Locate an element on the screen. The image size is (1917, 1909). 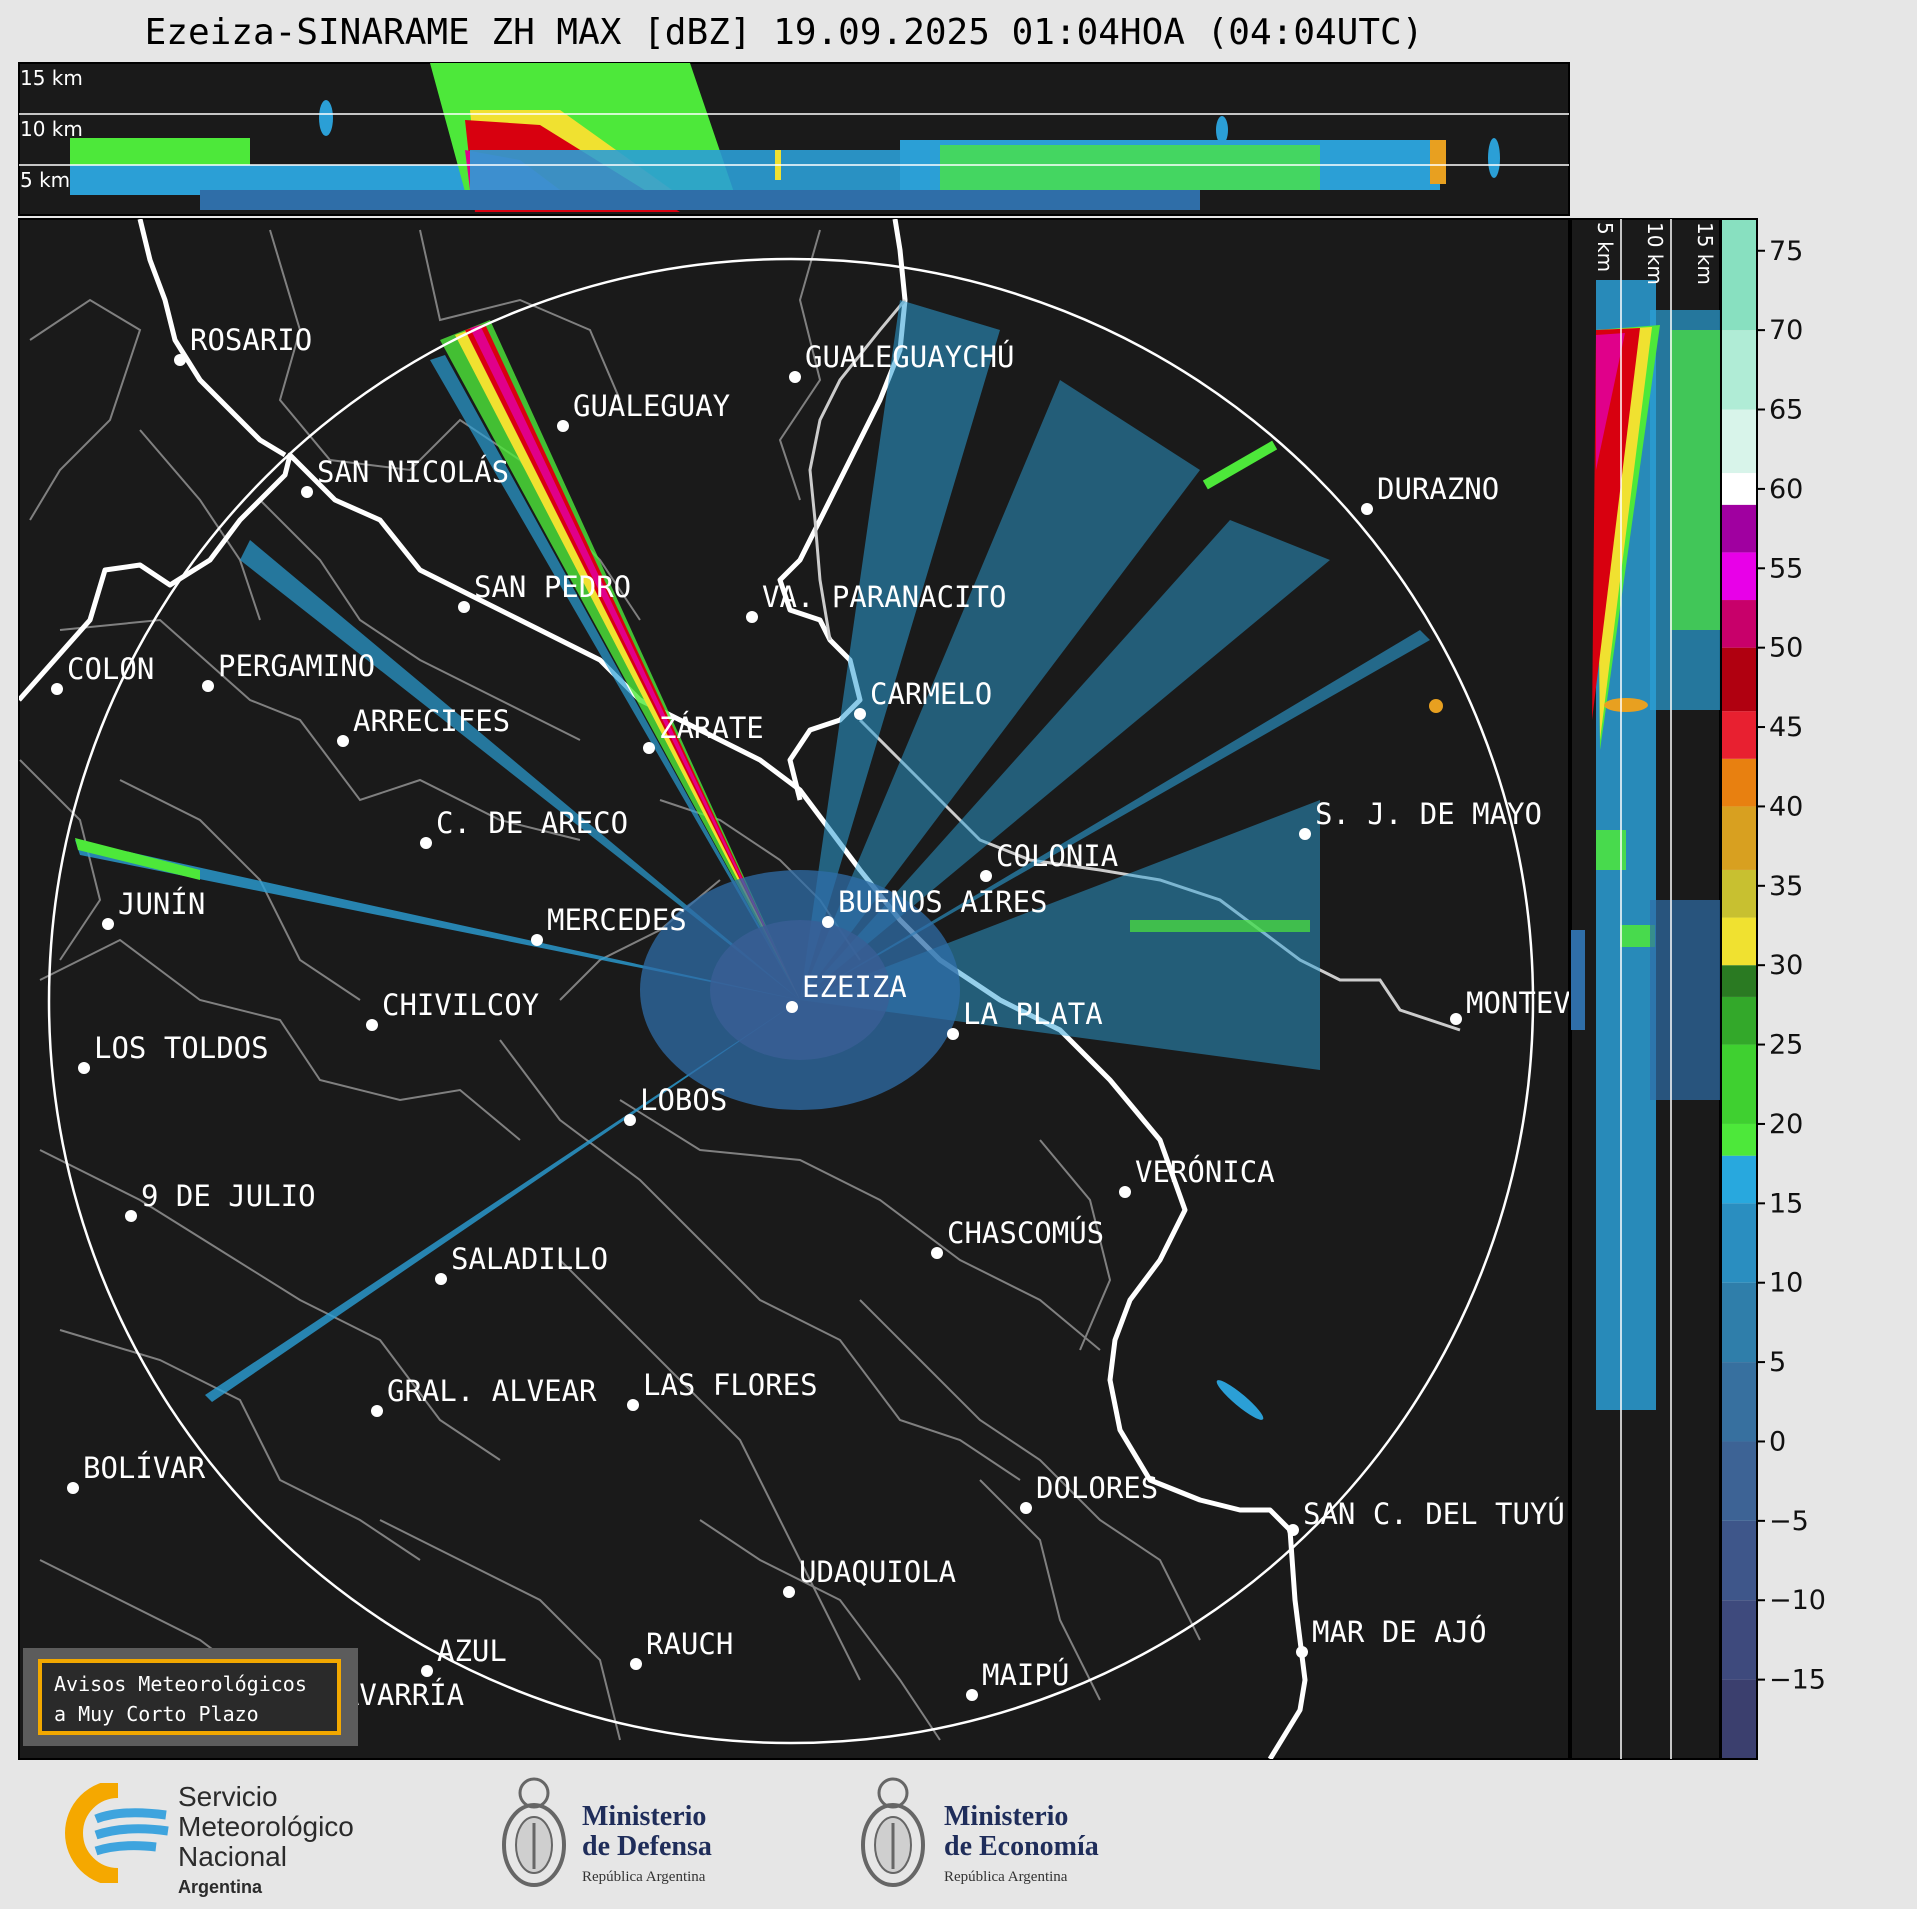
city-label: BOLÍVAR is located at coordinates (144, 1468).